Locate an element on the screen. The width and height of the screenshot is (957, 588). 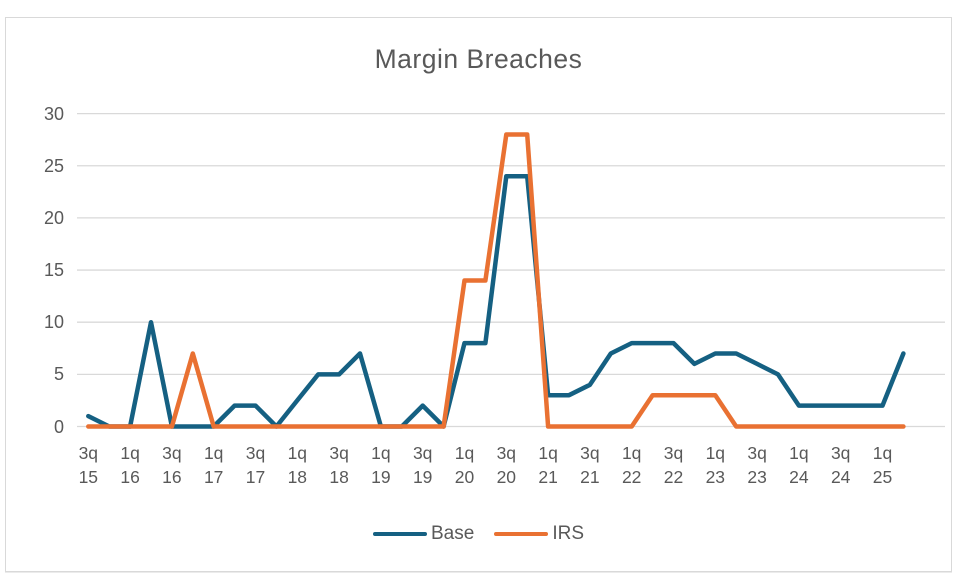
x-axis-label: 3q 16 is located at coordinates (172, 464).